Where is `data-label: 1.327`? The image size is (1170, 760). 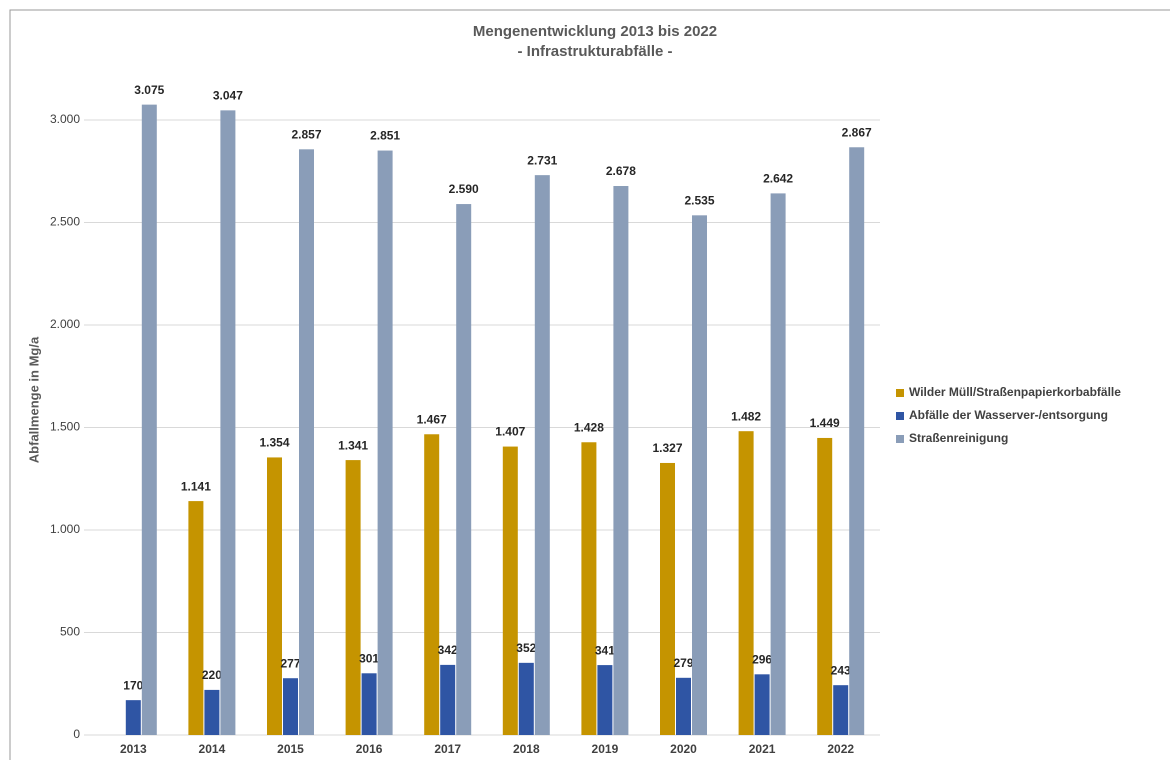
data-label: 1.327 is located at coordinates (667, 448).